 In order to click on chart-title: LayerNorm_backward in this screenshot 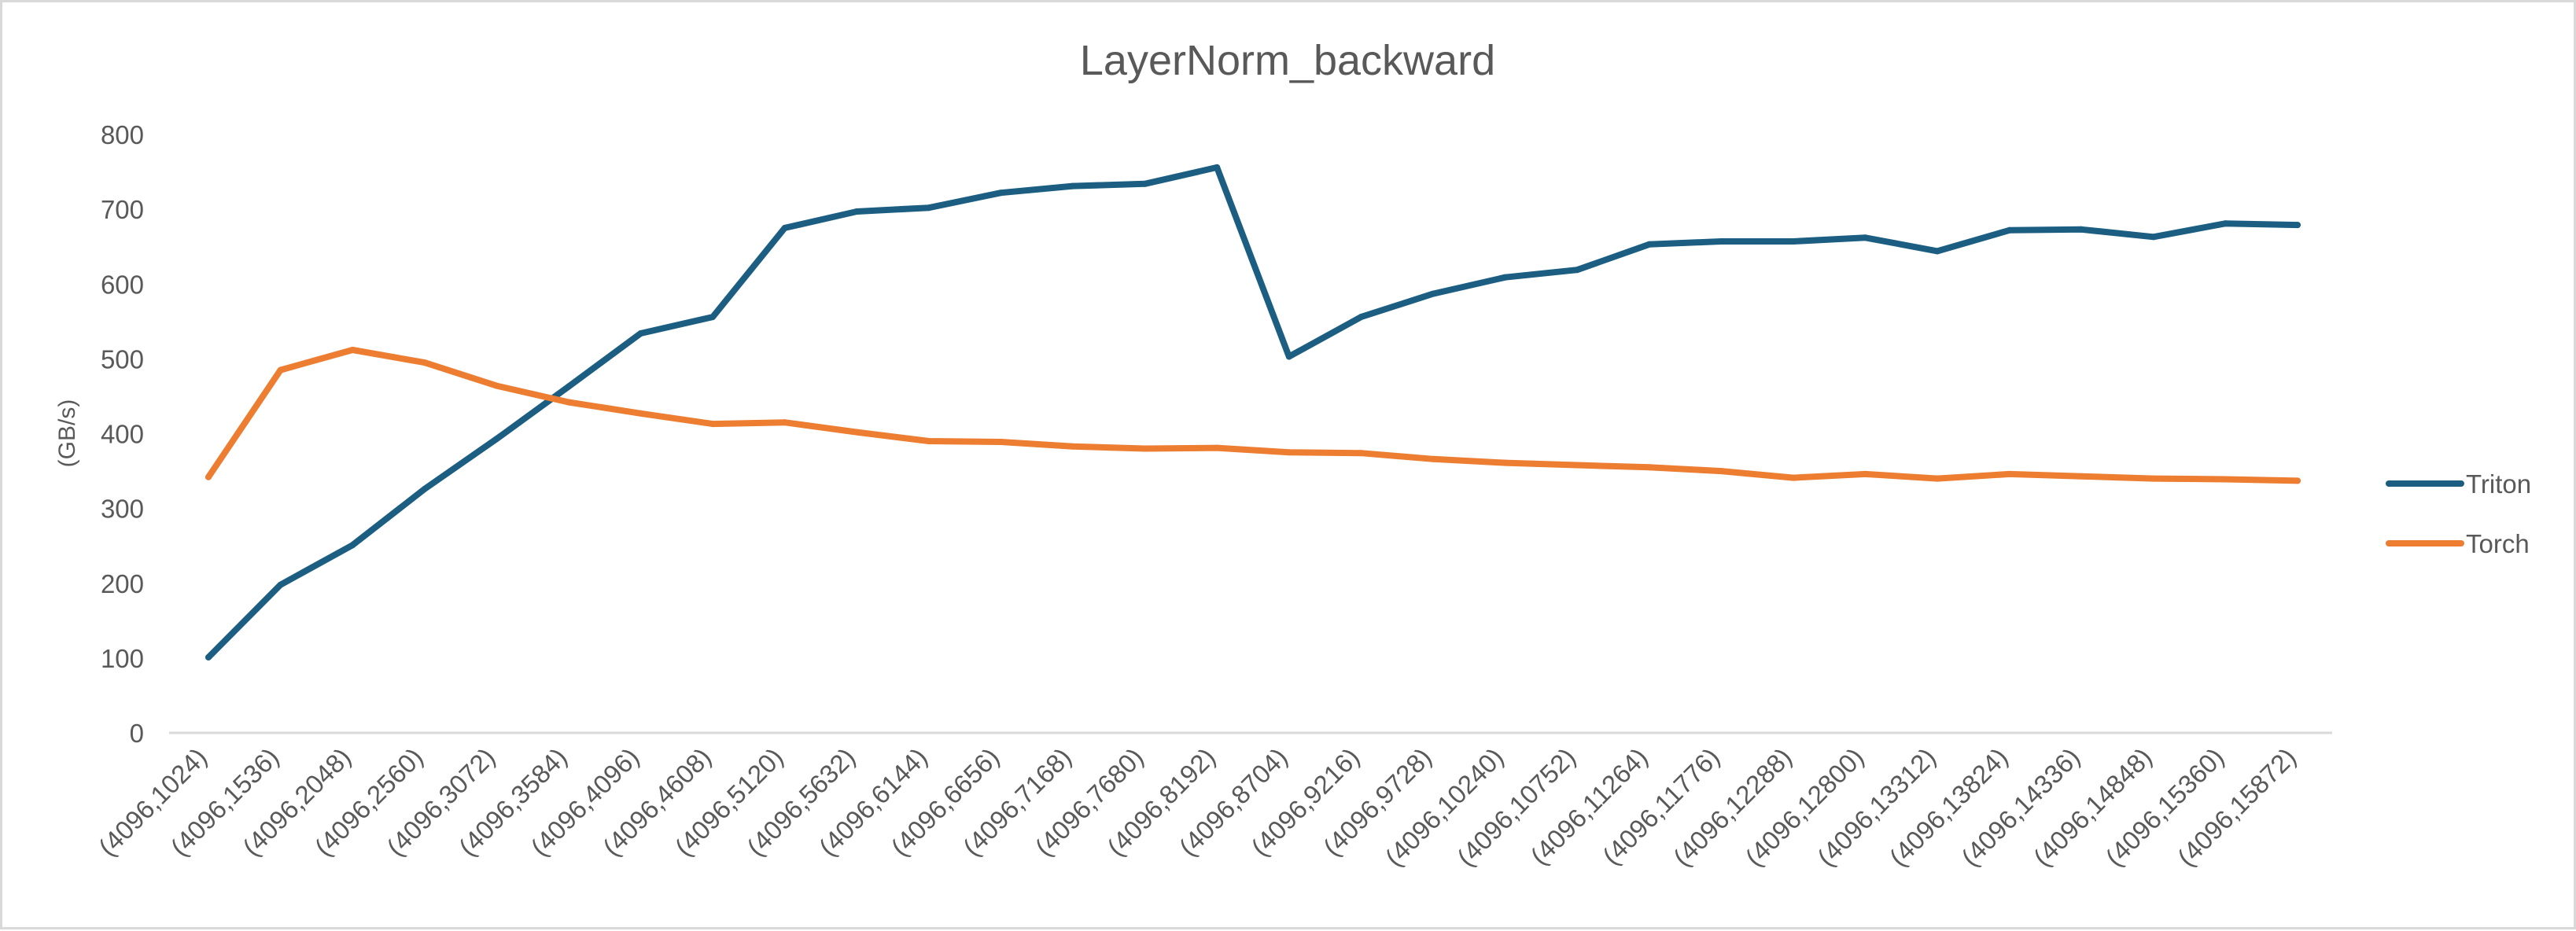, I will do `click(1287, 60)`.